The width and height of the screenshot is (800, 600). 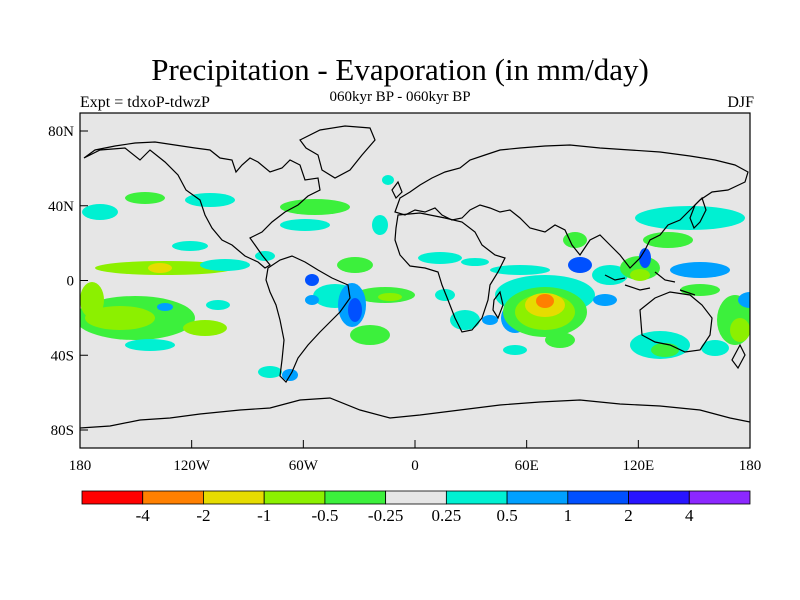 What do you see at coordinates (450, 272) in the screenshot?
I see `coastline-africa` at bounding box center [450, 272].